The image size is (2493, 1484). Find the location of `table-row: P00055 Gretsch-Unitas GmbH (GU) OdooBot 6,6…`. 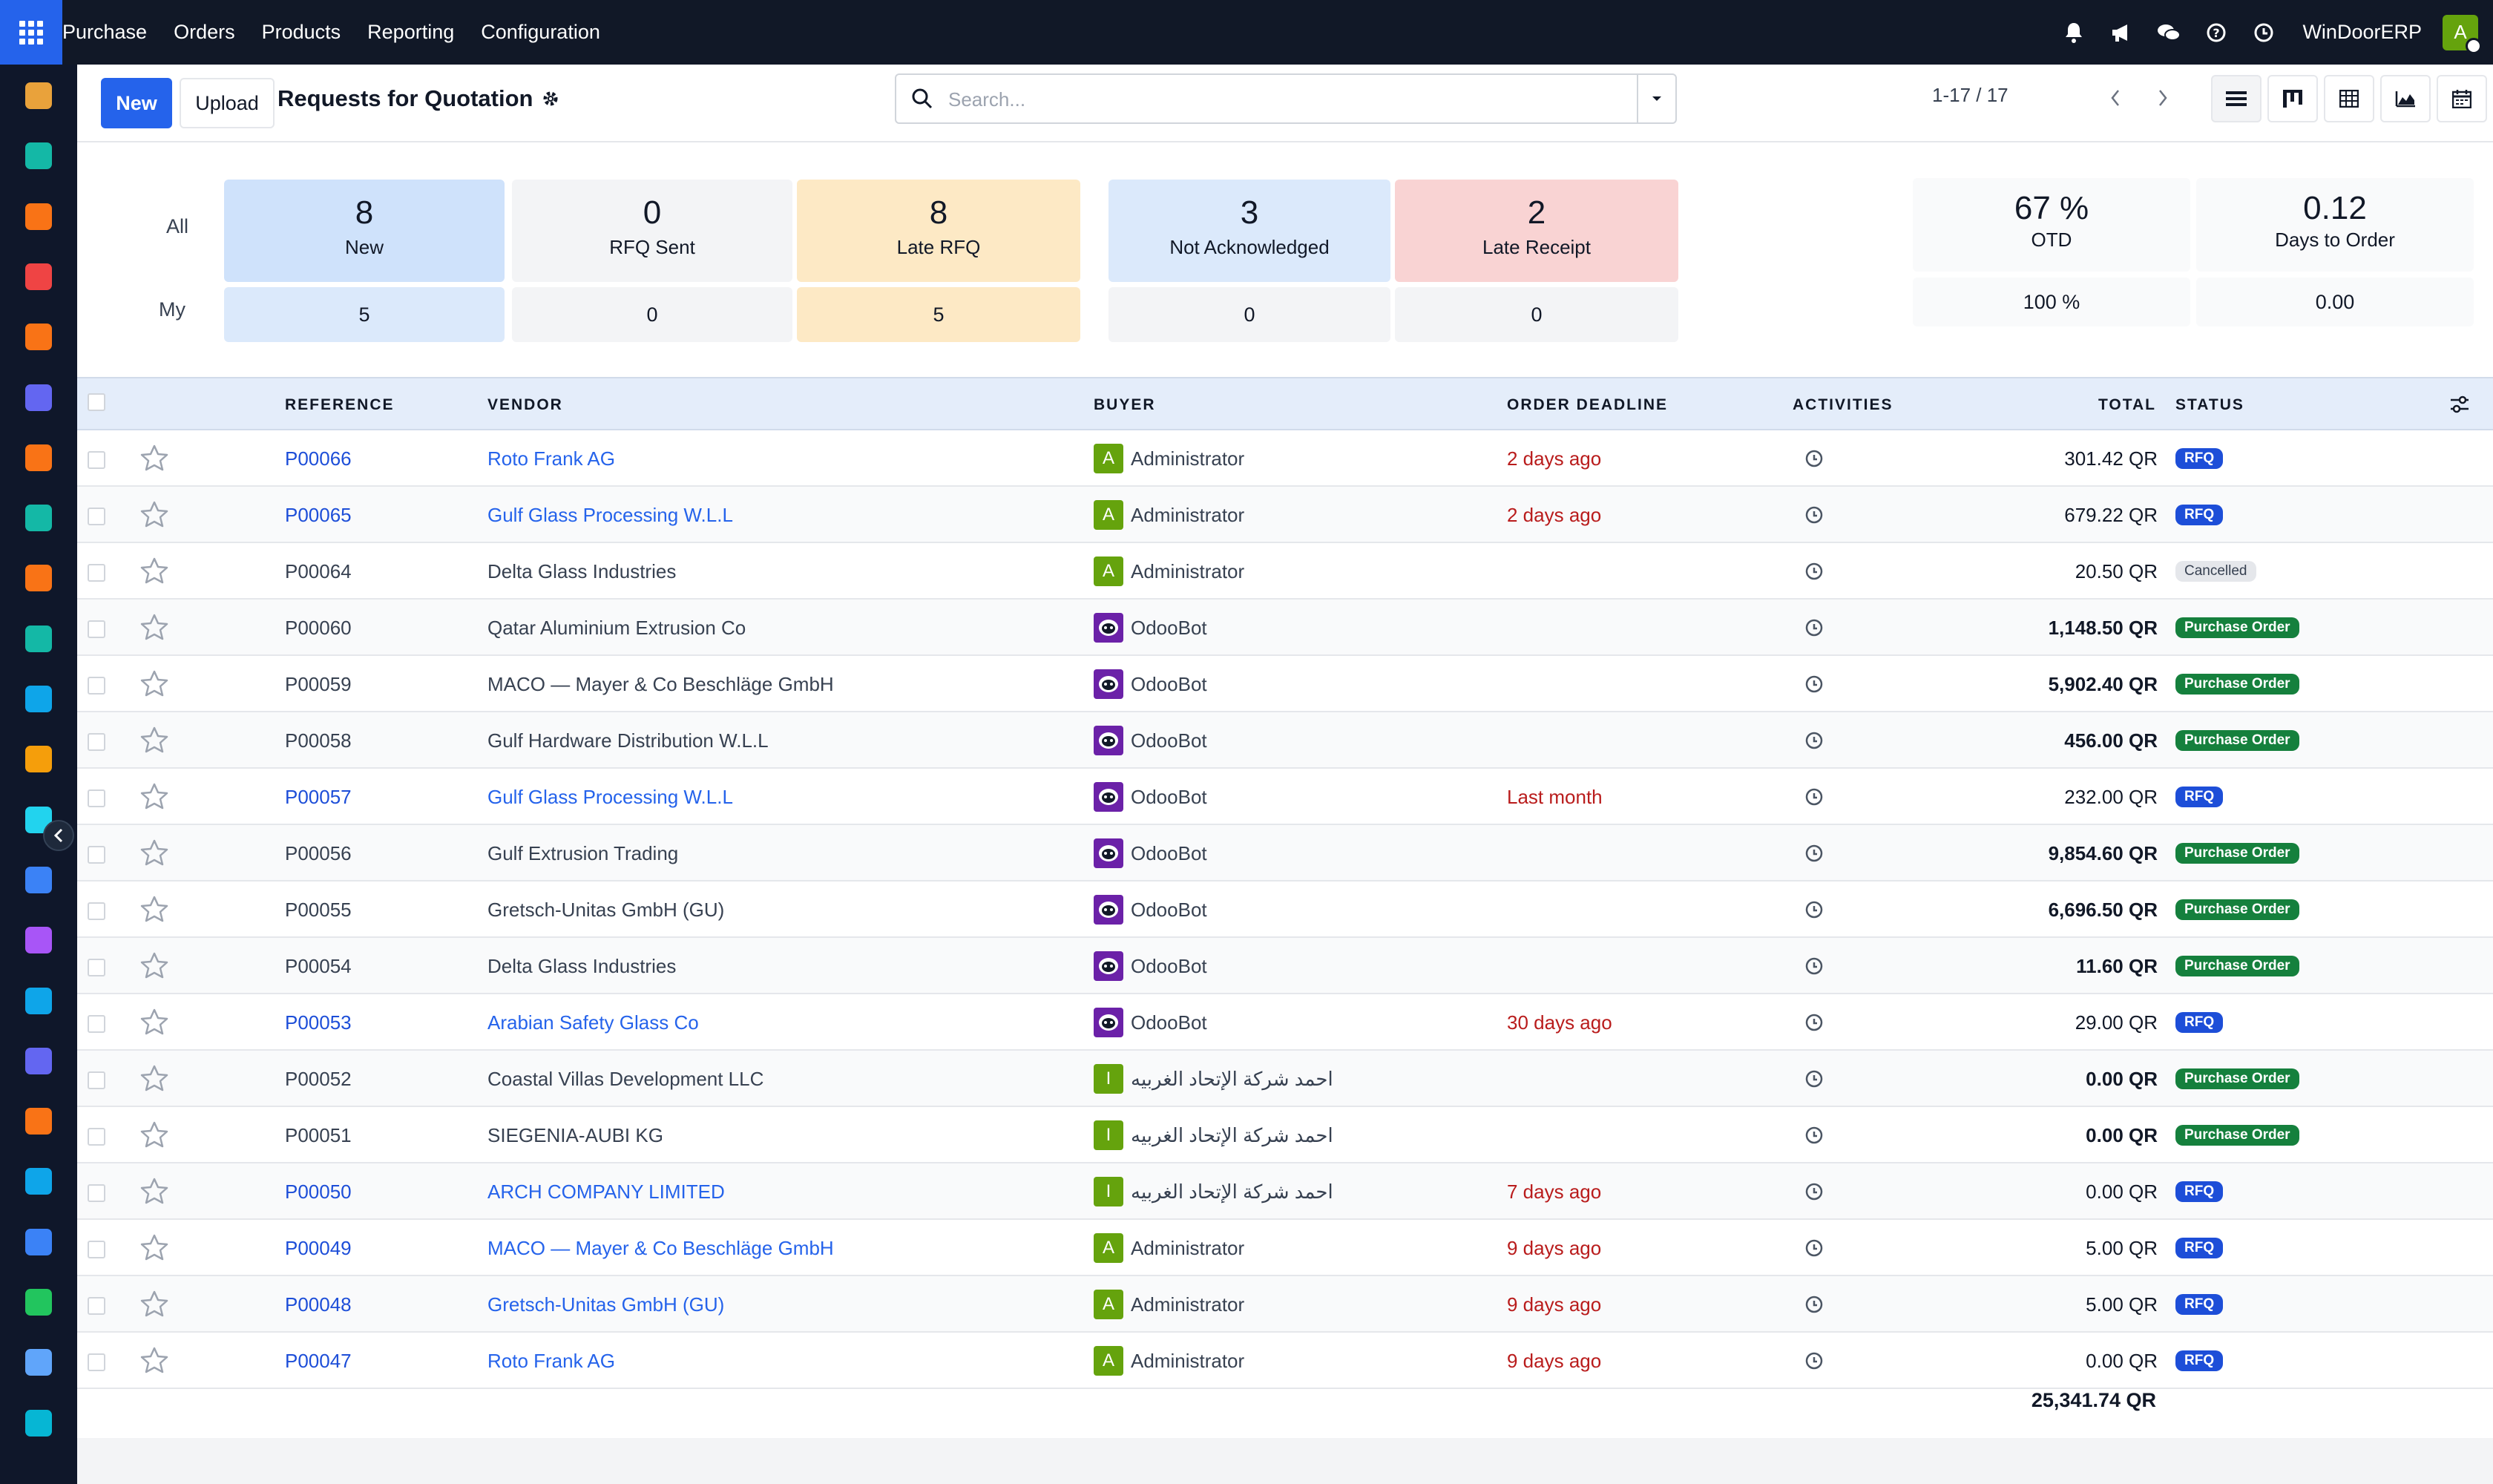

table-row: P00055 Gretsch-Unitas GmbH (GU) OdooBot 6,6… is located at coordinates (1285, 909).